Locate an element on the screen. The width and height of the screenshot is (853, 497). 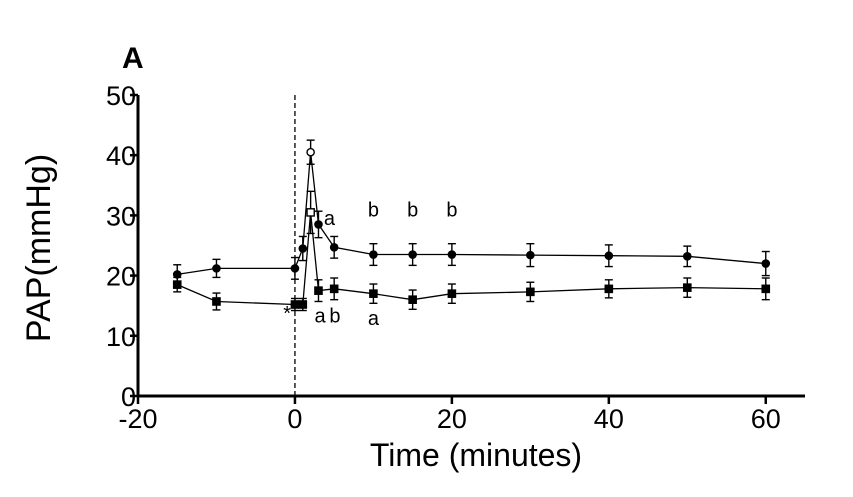
y-tick-label: 20 is located at coordinates (121, 277).